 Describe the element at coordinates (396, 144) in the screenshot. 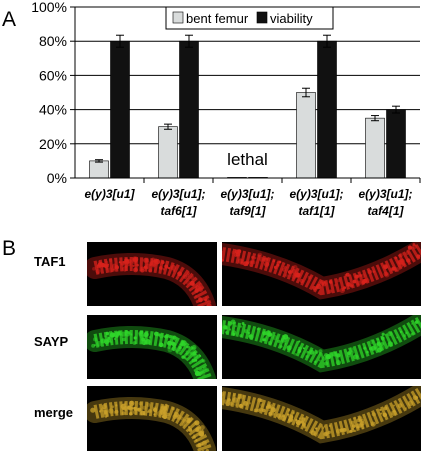

I see `bar-viability` at that location.